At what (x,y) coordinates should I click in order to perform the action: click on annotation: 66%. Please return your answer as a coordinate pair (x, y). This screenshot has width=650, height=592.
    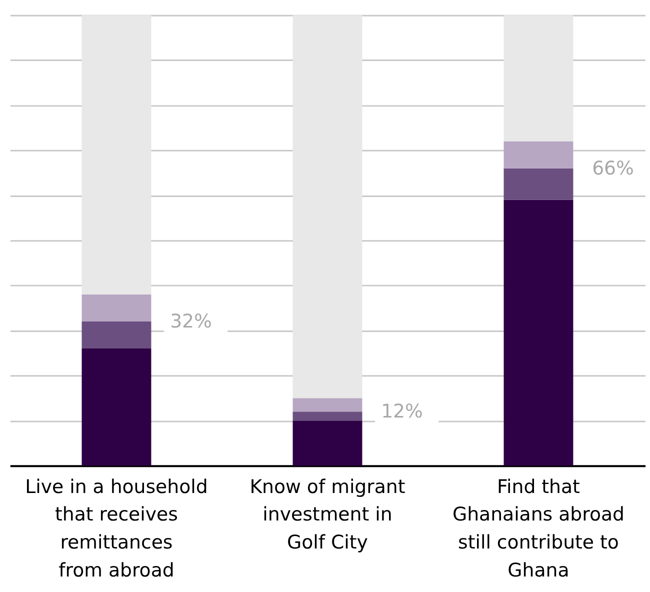
    Looking at the image, I should click on (613, 169).